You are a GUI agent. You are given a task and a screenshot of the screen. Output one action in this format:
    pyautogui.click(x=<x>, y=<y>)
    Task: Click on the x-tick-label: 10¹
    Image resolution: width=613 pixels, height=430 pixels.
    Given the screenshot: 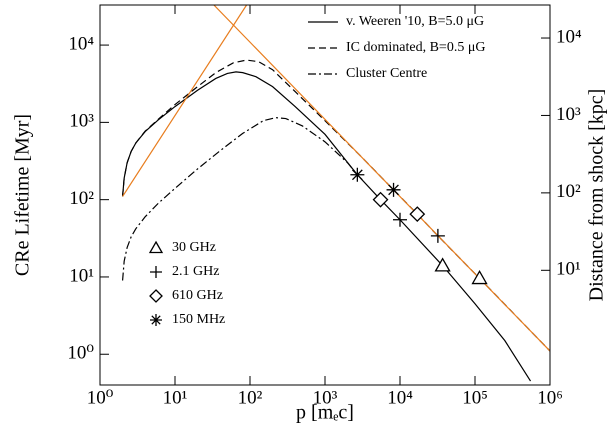 What is the action you would take?
    pyautogui.click(x=175, y=397)
    